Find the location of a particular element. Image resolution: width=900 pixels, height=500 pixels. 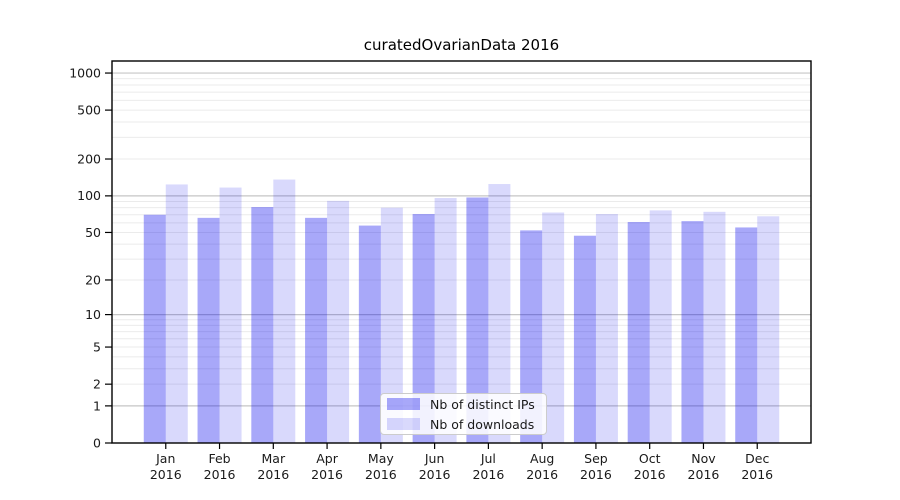

bar-downloads-aug is located at coordinates (553, 327).